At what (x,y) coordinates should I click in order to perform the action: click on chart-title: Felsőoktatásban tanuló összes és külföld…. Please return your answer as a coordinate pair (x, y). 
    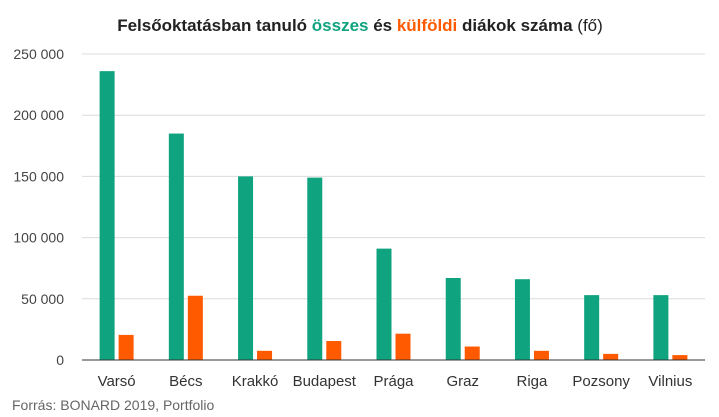
    Looking at the image, I should click on (360, 25).